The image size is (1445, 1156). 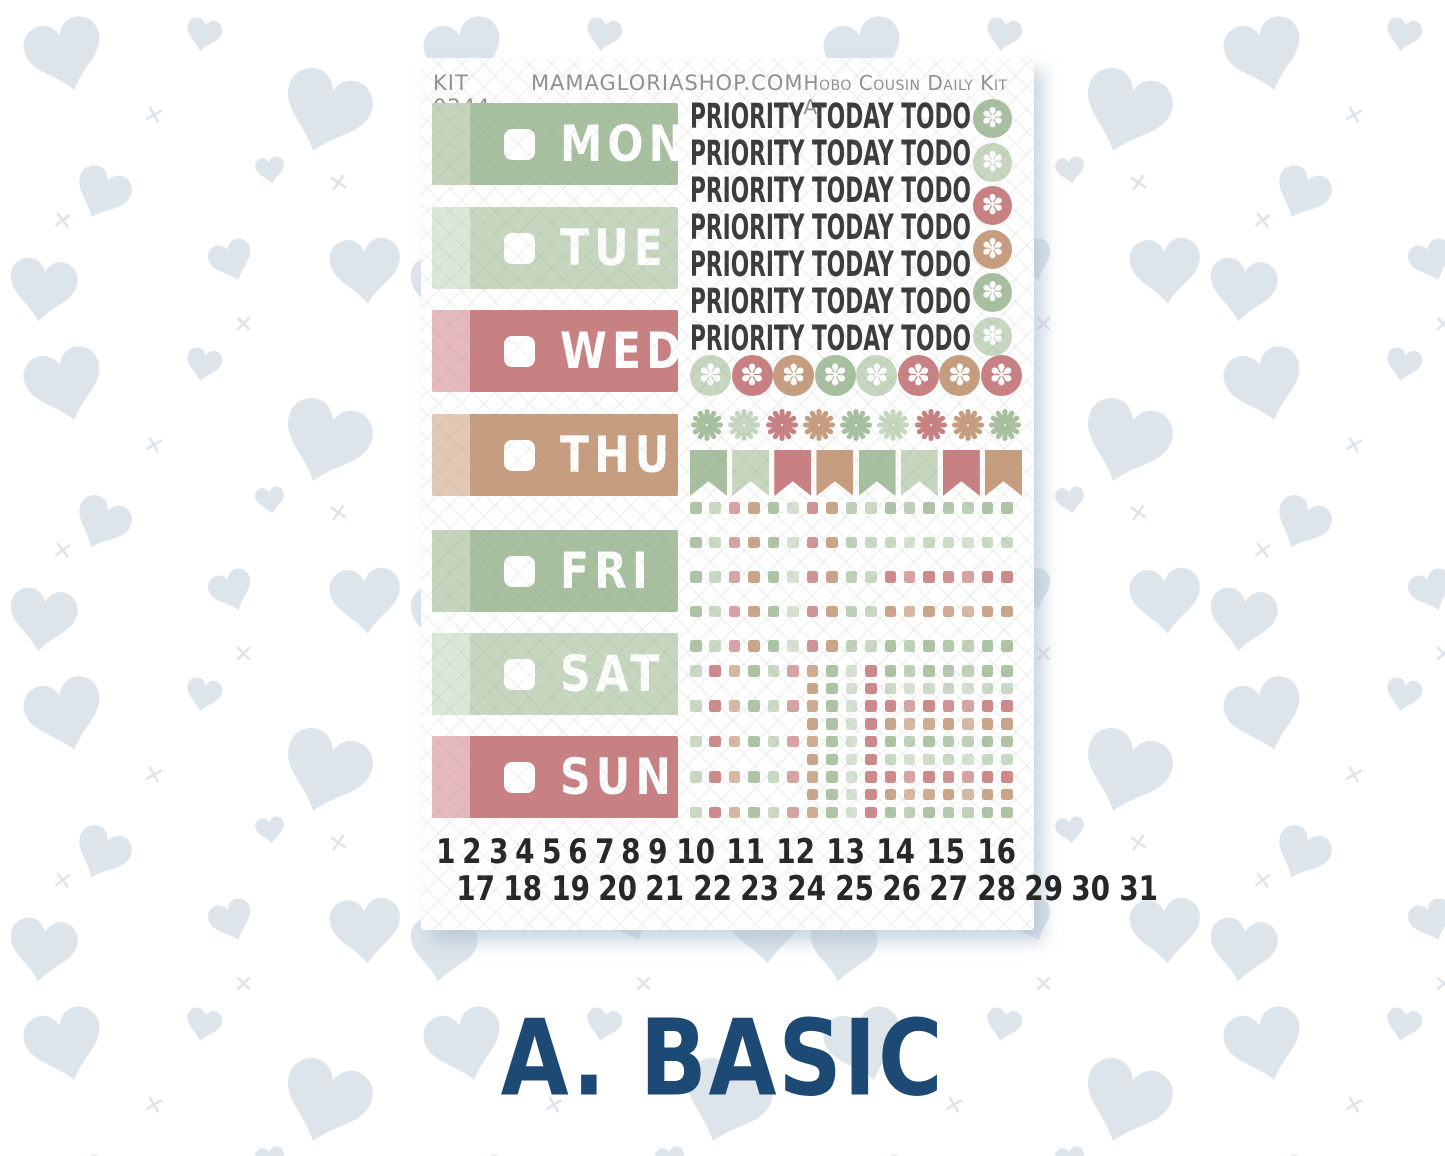 What do you see at coordinates (555, 144) in the screenshot?
I see `day-header-sticker-mon: MON` at bounding box center [555, 144].